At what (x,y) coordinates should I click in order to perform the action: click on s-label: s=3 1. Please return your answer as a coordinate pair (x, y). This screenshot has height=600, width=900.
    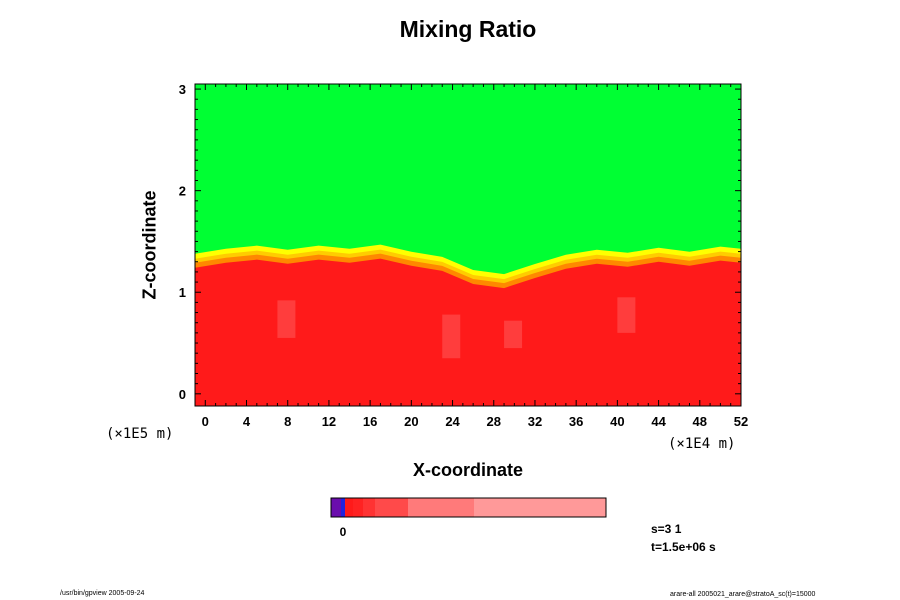
    Looking at the image, I should click on (666, 529).